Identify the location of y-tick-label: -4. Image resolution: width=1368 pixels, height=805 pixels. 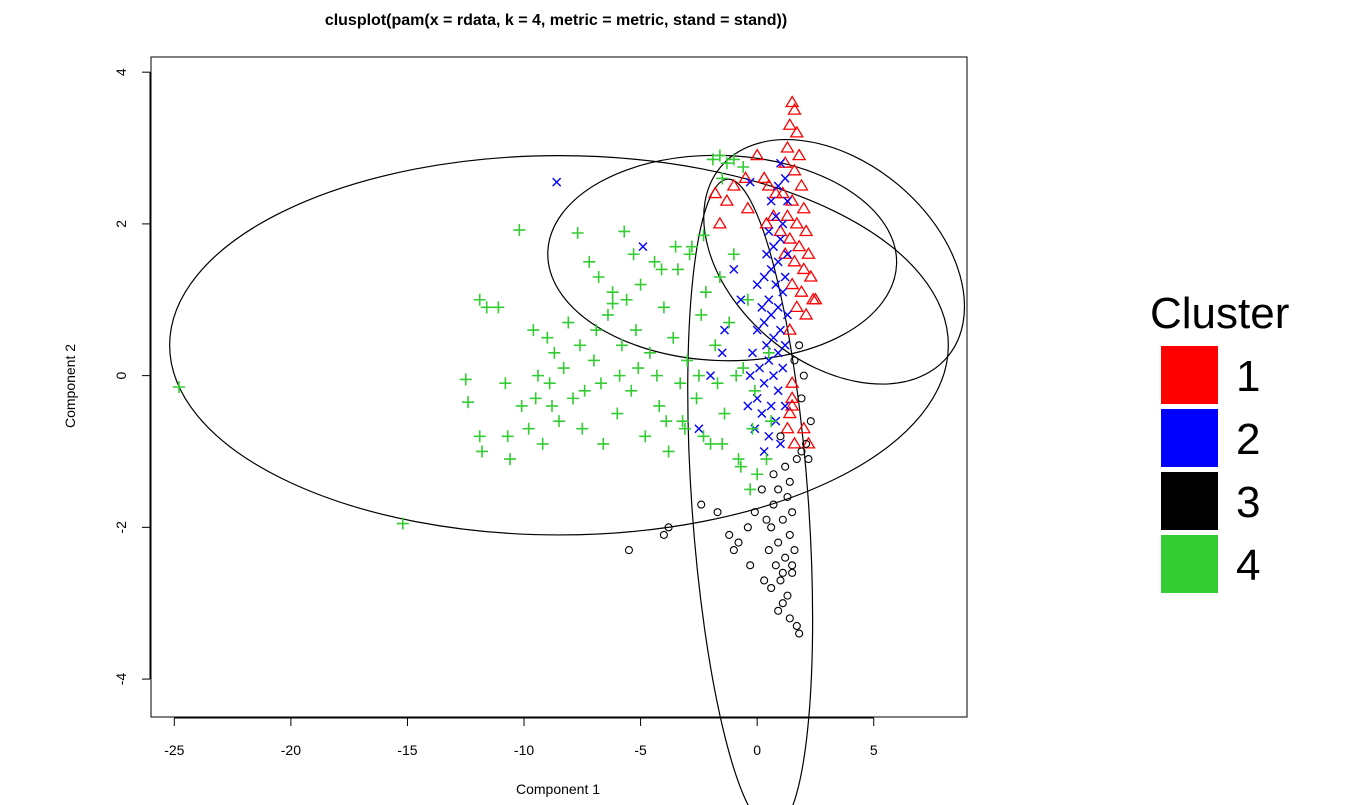
(121, 679).